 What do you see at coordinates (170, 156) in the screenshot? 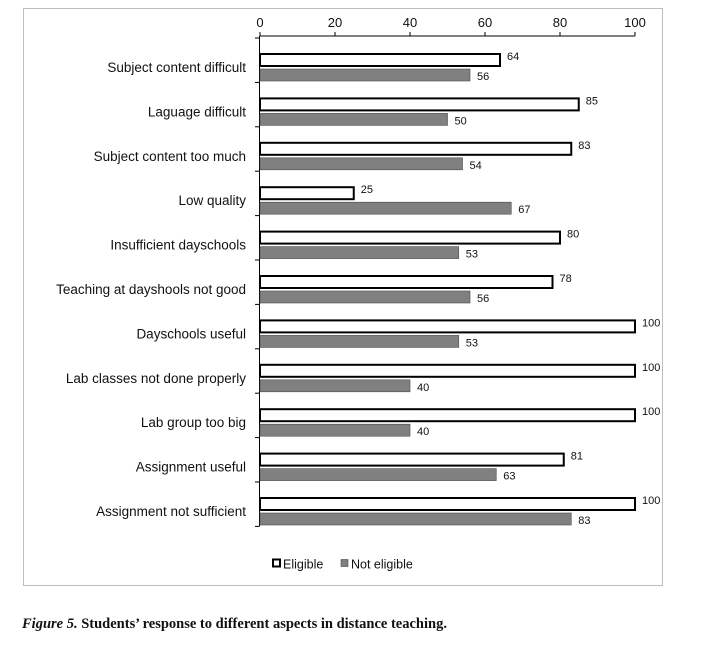
I see `category-label: Subject content too much` at bounding box center [170, 156].